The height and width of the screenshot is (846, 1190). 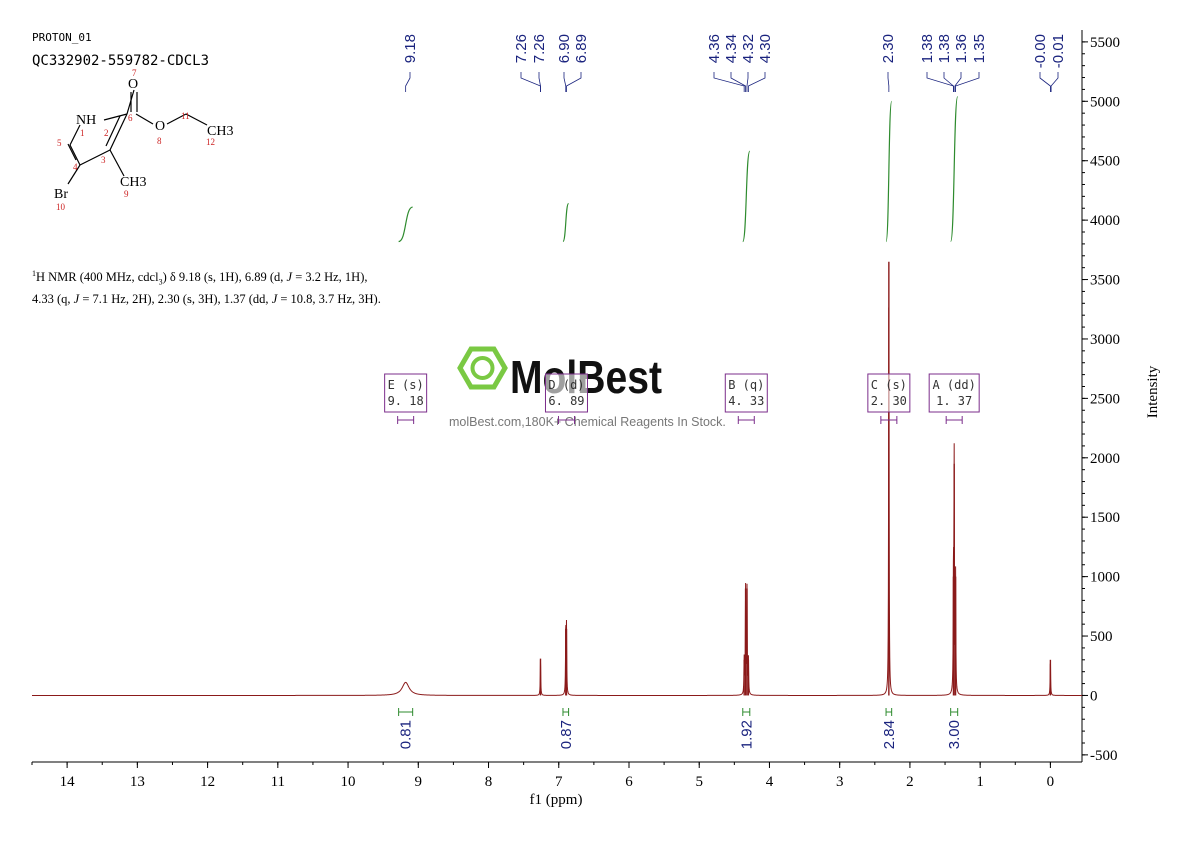 What do you see at coordinates (1104, 756) in the screenshot?
I see `y-tick-label: -500` at bounding box center [1104, 756].